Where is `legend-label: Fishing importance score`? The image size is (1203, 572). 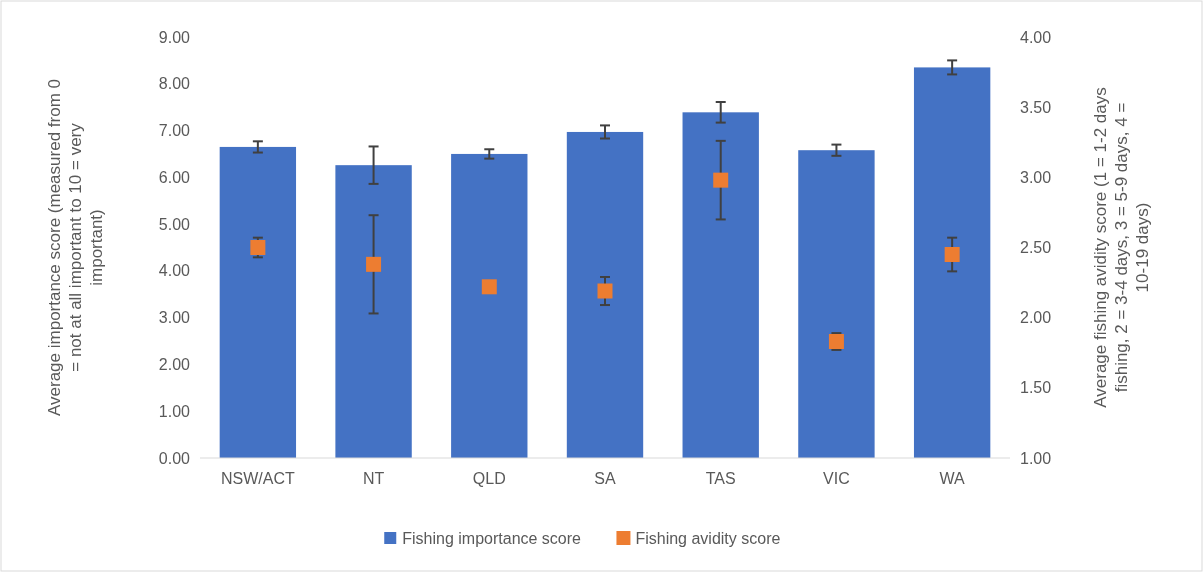 legend-label: Fishing importance score is located at coordinates (492, 538).